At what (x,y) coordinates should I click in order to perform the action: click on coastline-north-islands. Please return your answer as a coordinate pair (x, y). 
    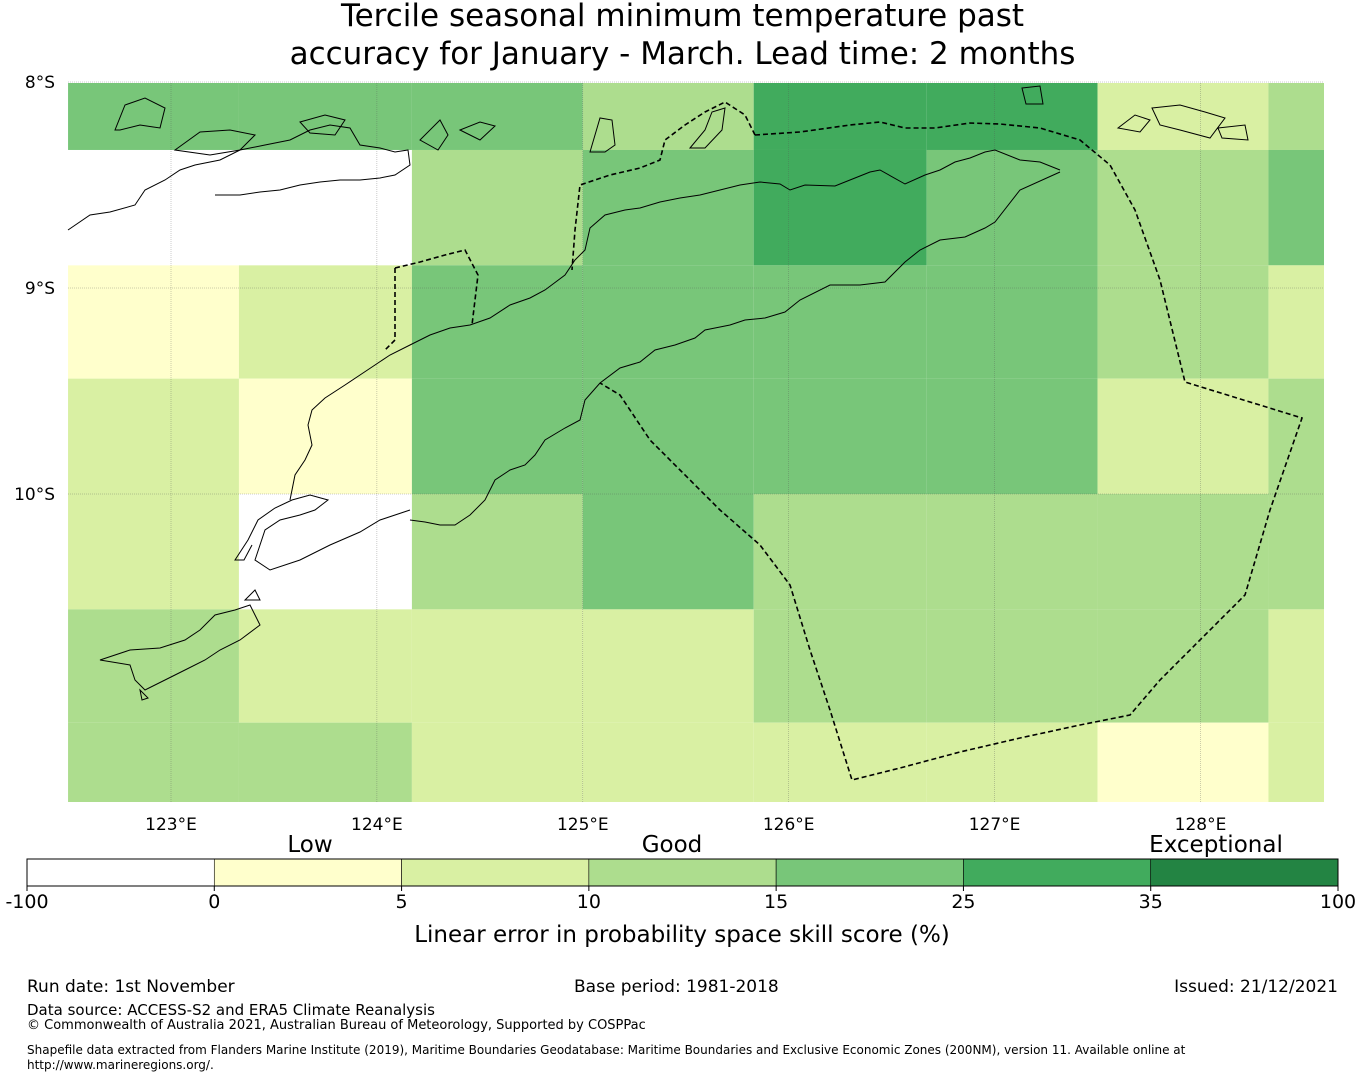
    Looking at the image, I should click on (1135, 113).